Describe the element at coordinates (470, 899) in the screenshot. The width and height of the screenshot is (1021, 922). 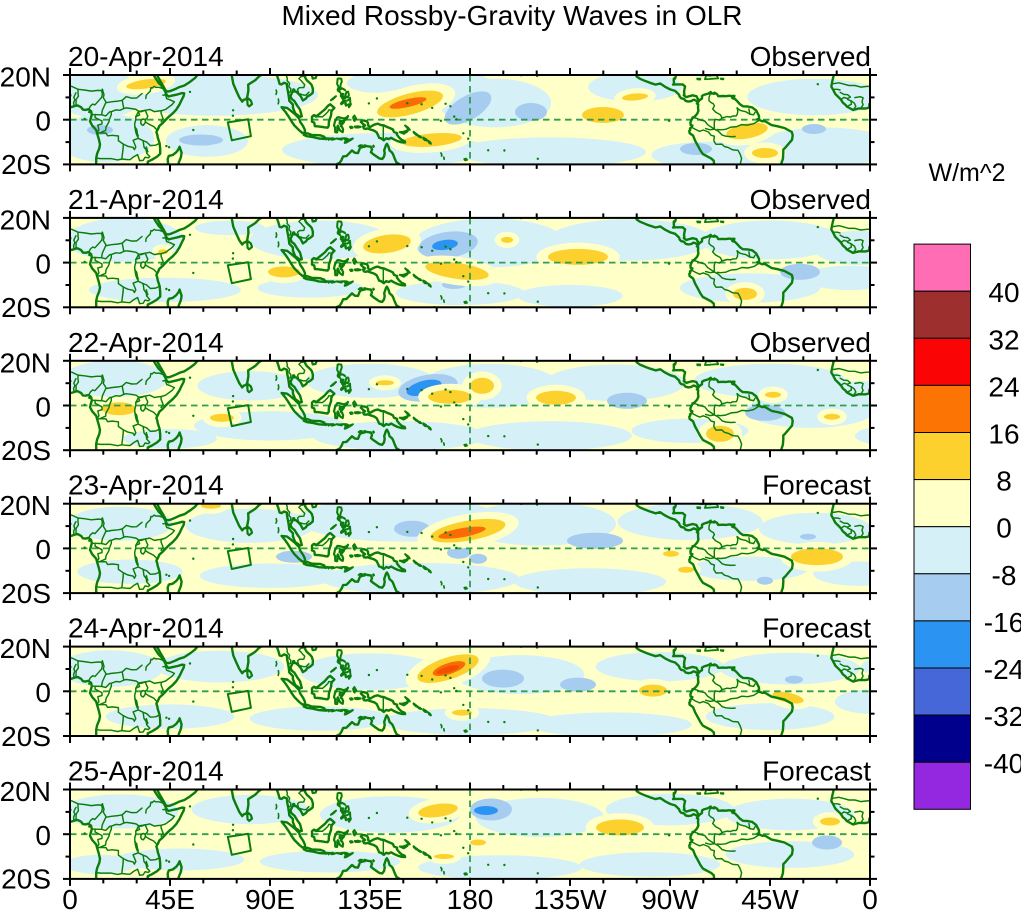
I see `svg-text: 180` at that location.